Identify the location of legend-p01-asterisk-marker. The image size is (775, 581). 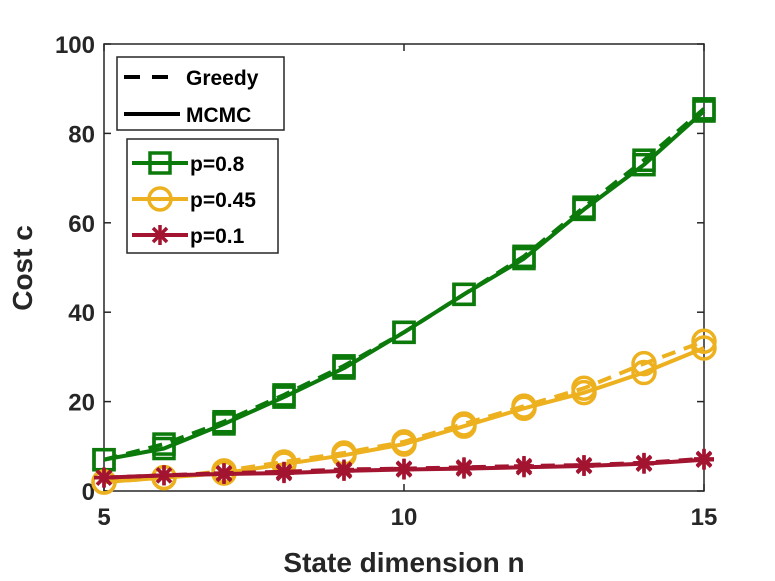
(160, 235).